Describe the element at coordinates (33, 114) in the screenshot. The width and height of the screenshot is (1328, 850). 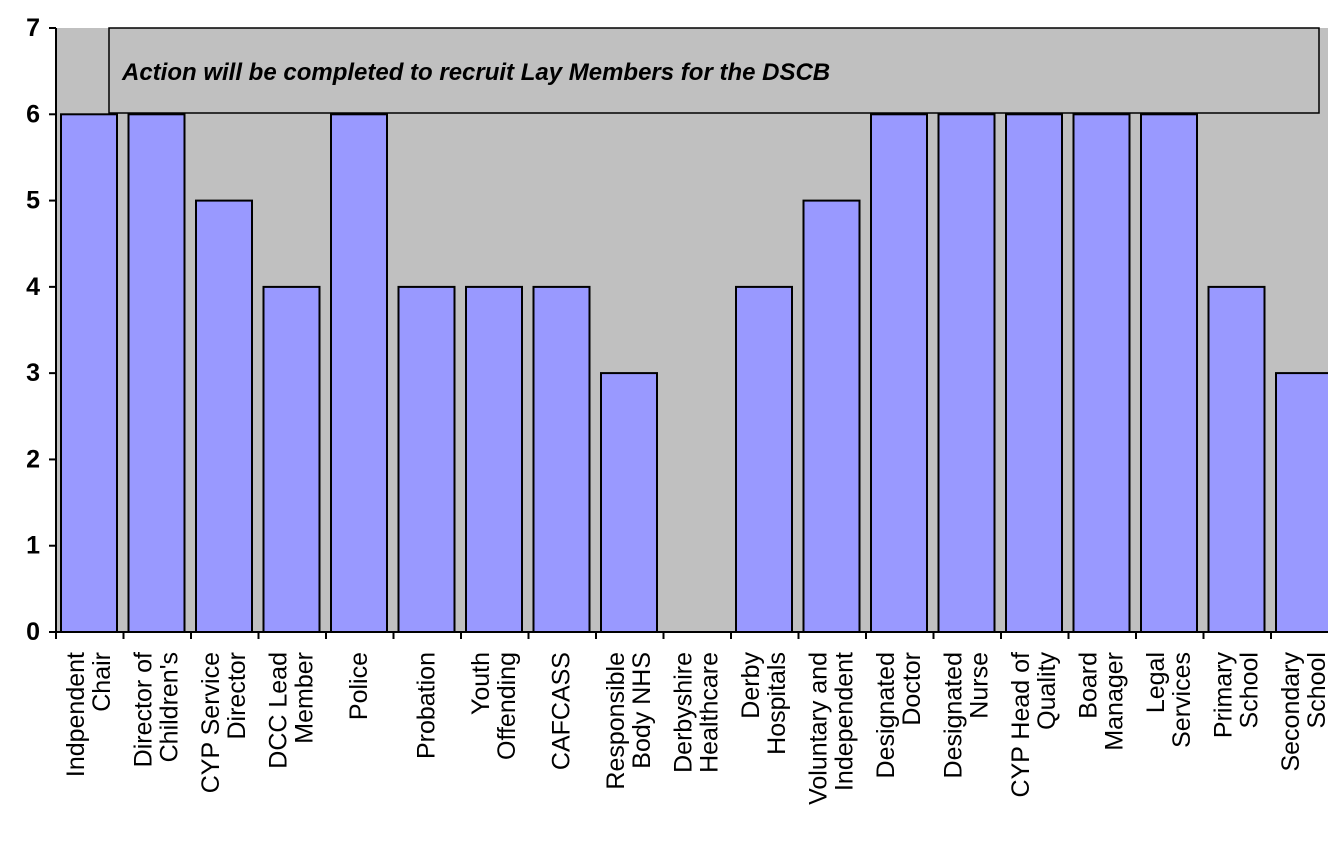
I see `y-tick-label: 6` at that location.